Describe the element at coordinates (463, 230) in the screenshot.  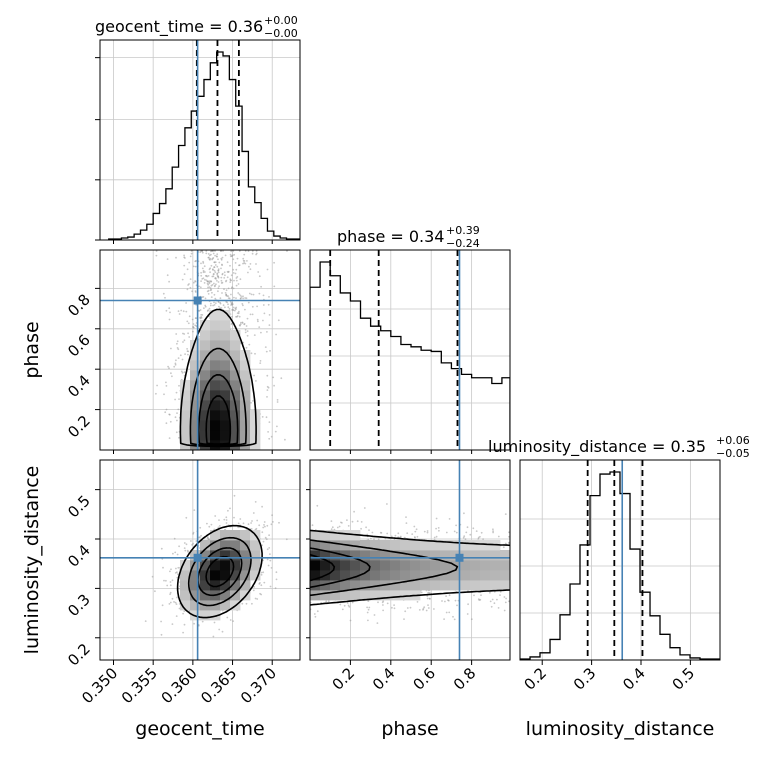
I see `title-phase-plus: +0.39` at that location.